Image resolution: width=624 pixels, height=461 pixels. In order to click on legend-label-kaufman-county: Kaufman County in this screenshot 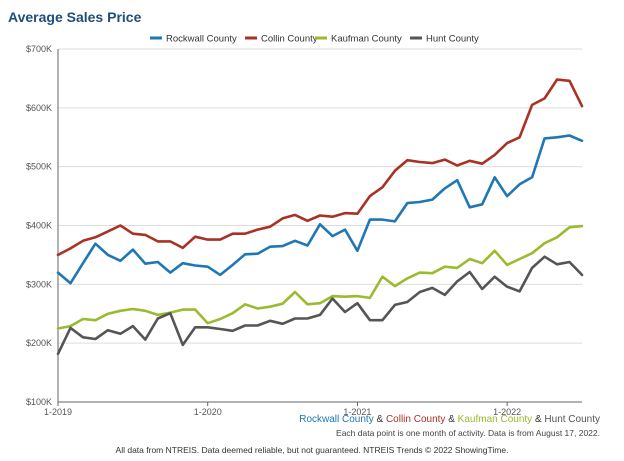, I will do `click(366, 39)`.